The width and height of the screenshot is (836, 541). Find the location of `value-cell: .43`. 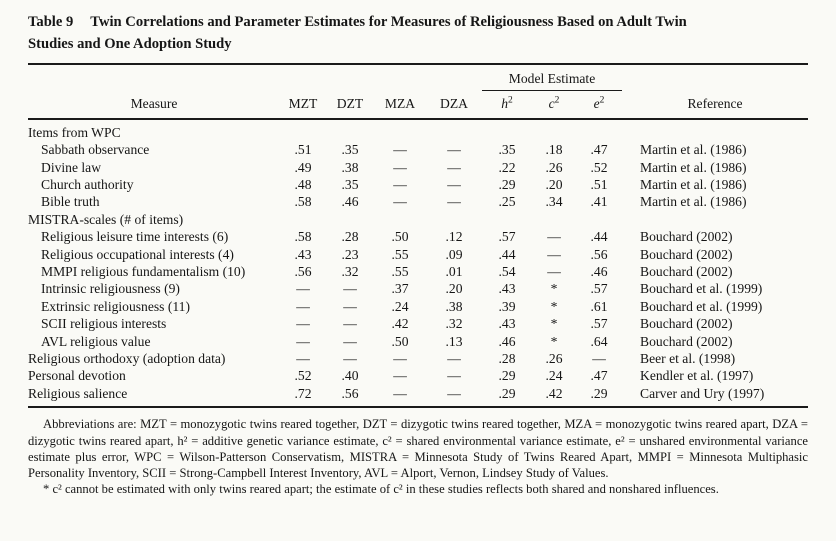

value-cell: .43 is located at coordinates (507, 289).